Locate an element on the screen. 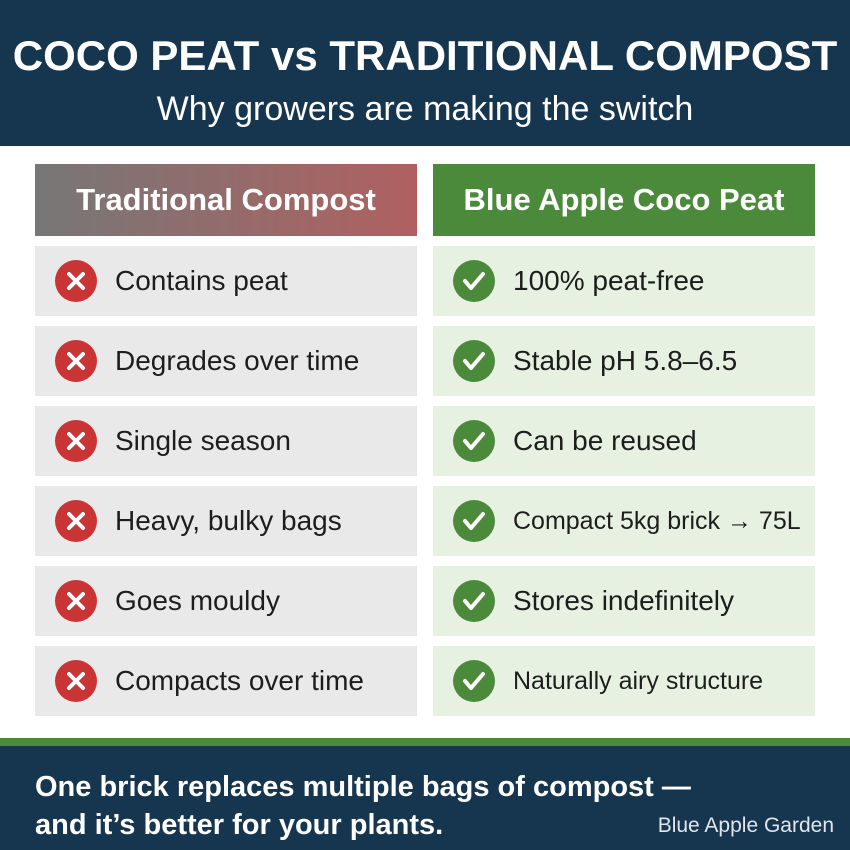  row: Contains peat is located at coordinates (226, 281).